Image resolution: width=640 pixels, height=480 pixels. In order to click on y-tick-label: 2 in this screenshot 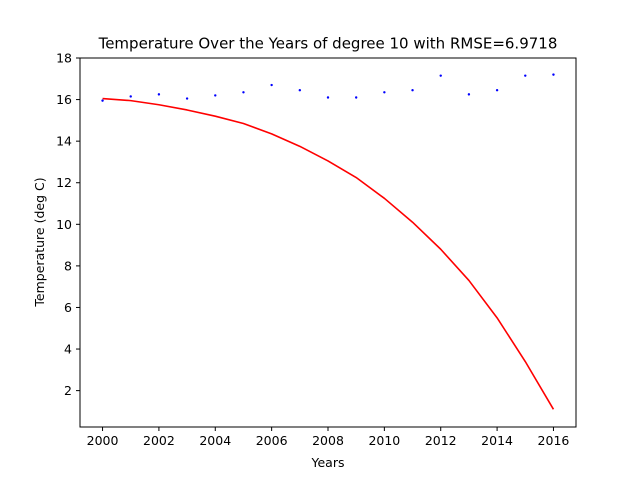, I will do `click(68, 390)`.